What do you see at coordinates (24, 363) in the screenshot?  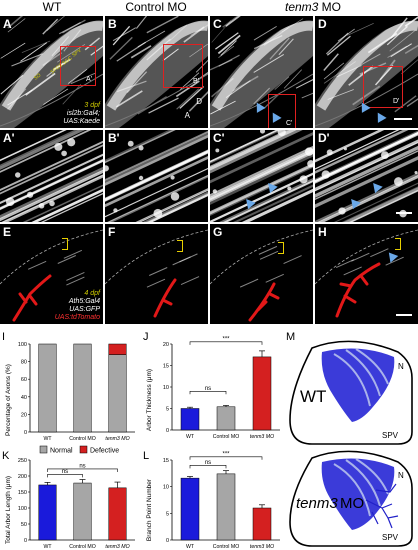 I see `y-tick-label: 80` at bounding box center [24, 363].